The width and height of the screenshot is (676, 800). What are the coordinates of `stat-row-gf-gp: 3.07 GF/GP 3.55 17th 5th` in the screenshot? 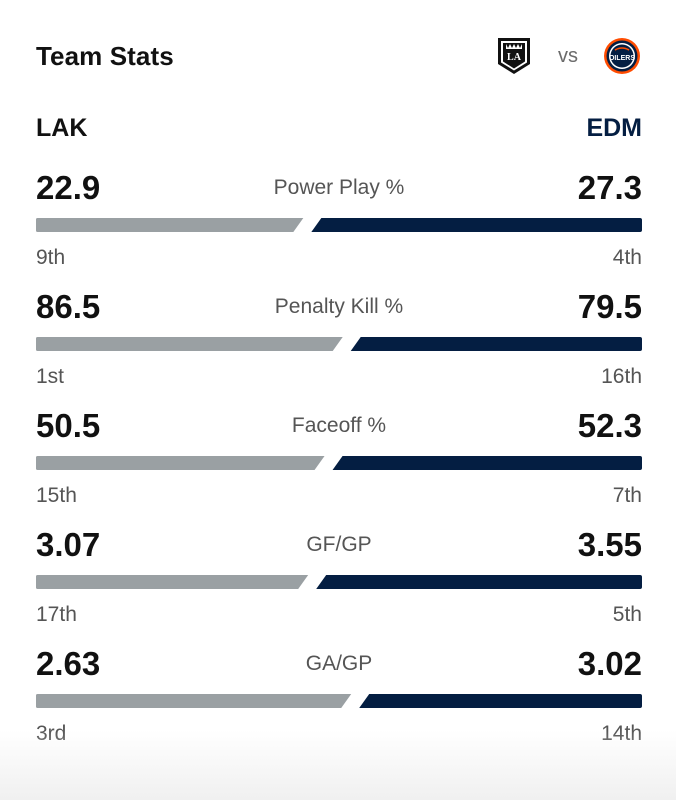 It's located at (339, 580).